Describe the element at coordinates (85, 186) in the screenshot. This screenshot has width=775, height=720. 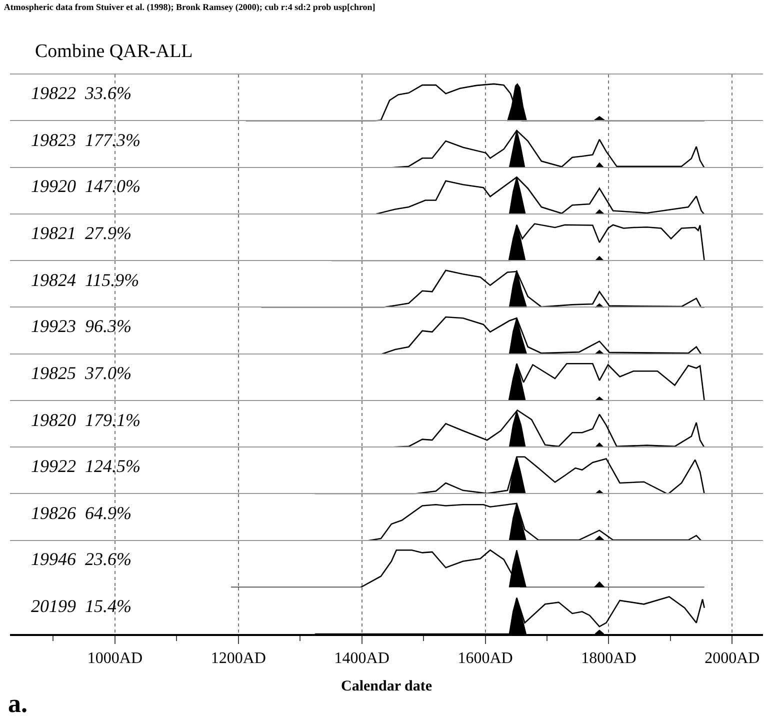
I see `chart-title: 19920 147.0%` at that location.